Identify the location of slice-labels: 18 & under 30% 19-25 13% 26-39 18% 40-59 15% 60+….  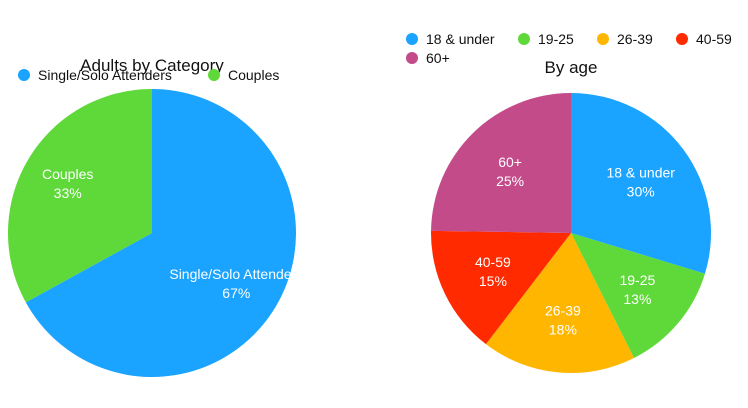
(575, 245).